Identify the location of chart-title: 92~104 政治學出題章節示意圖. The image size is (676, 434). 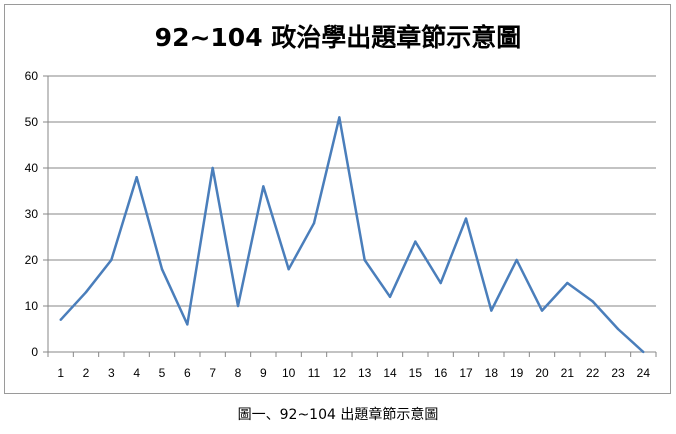
(338, 37).